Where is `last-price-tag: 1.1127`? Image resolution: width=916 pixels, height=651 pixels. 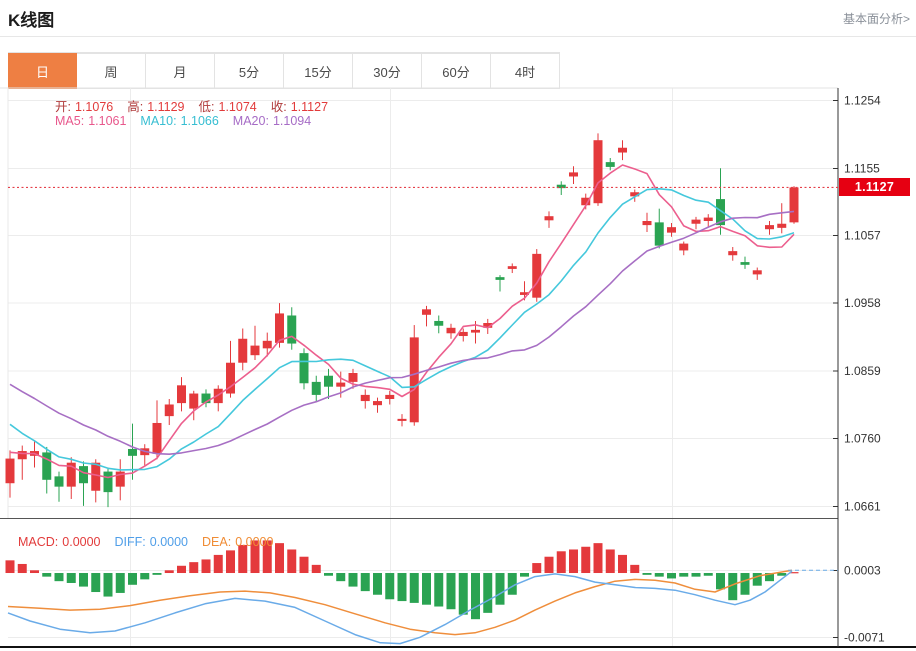
last-price-tag: 1.1127 is located at coordinates (874, 187).